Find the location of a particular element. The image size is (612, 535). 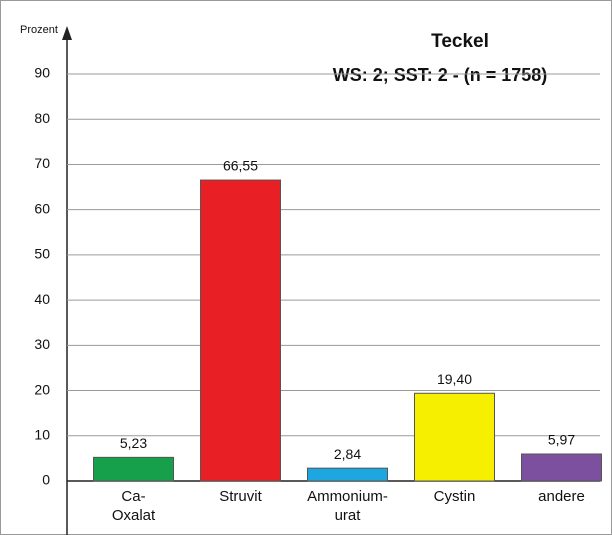

value-label: 2,84 is located at coordinates (347, 454).